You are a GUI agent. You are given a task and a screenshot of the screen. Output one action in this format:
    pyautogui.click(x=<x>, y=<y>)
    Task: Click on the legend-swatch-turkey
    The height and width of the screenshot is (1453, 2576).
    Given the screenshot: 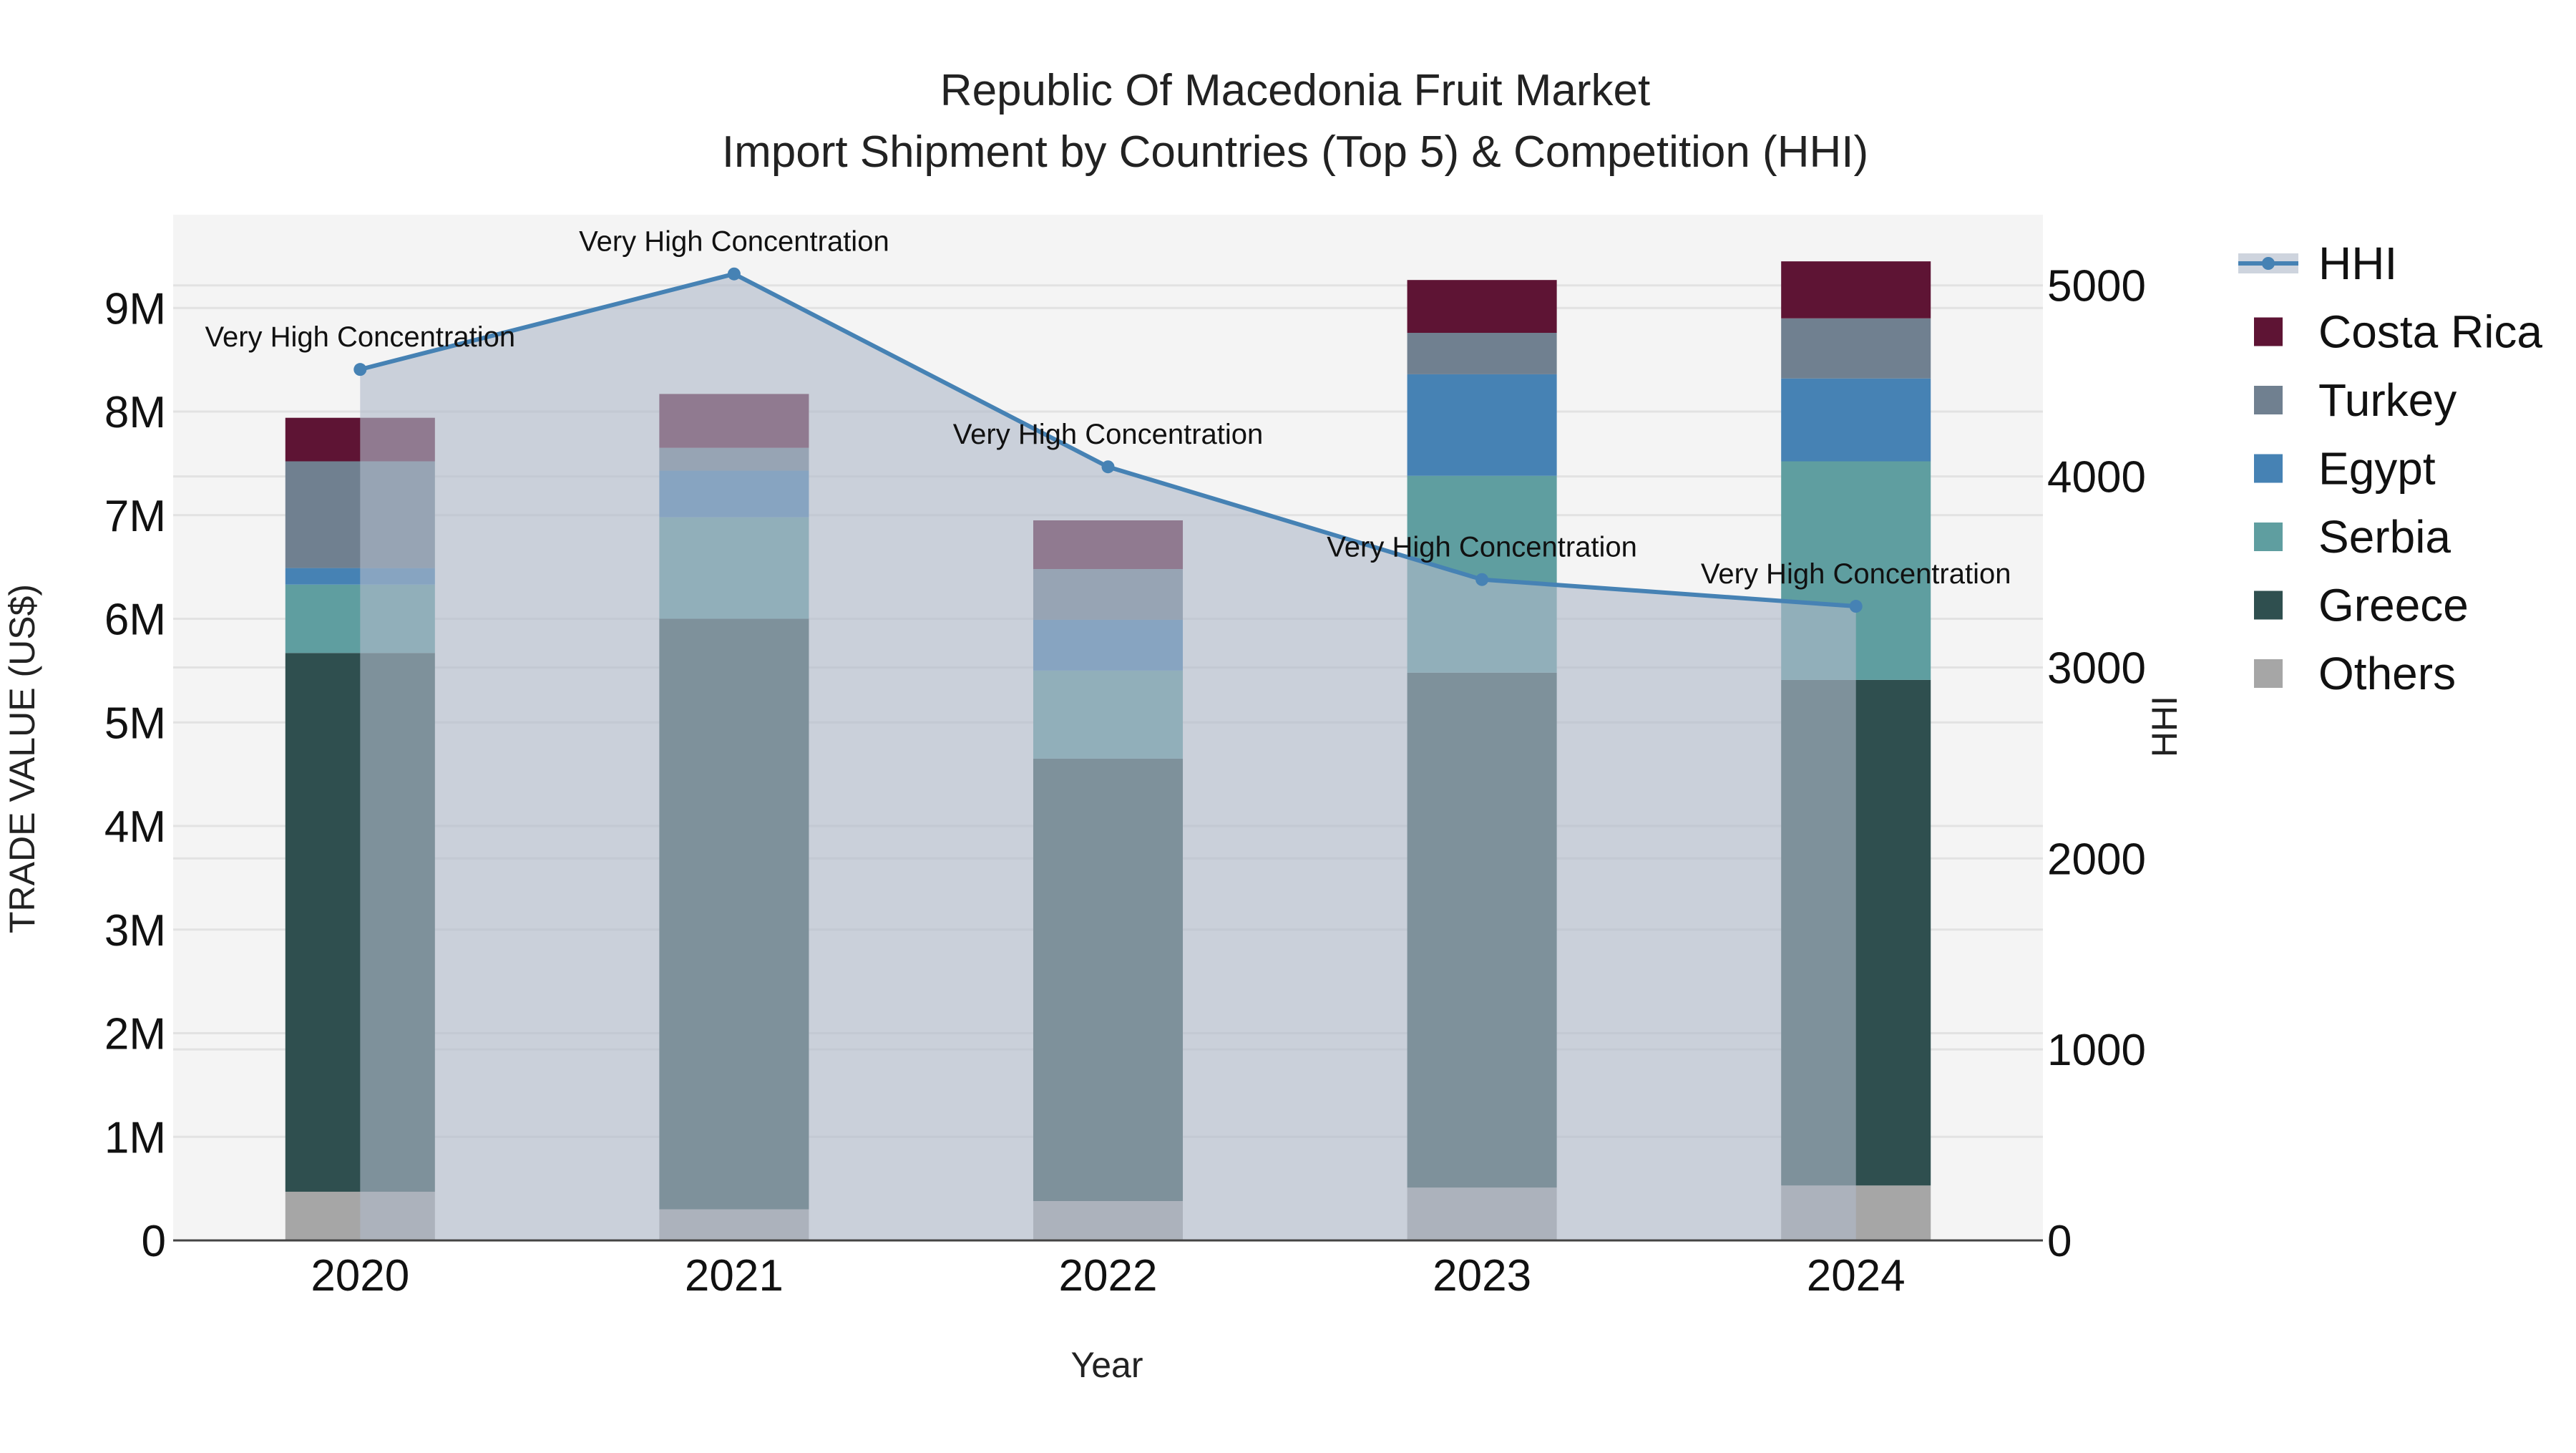 What is the action you would take?
    pyautogui.click(x=2268, y=400)
    